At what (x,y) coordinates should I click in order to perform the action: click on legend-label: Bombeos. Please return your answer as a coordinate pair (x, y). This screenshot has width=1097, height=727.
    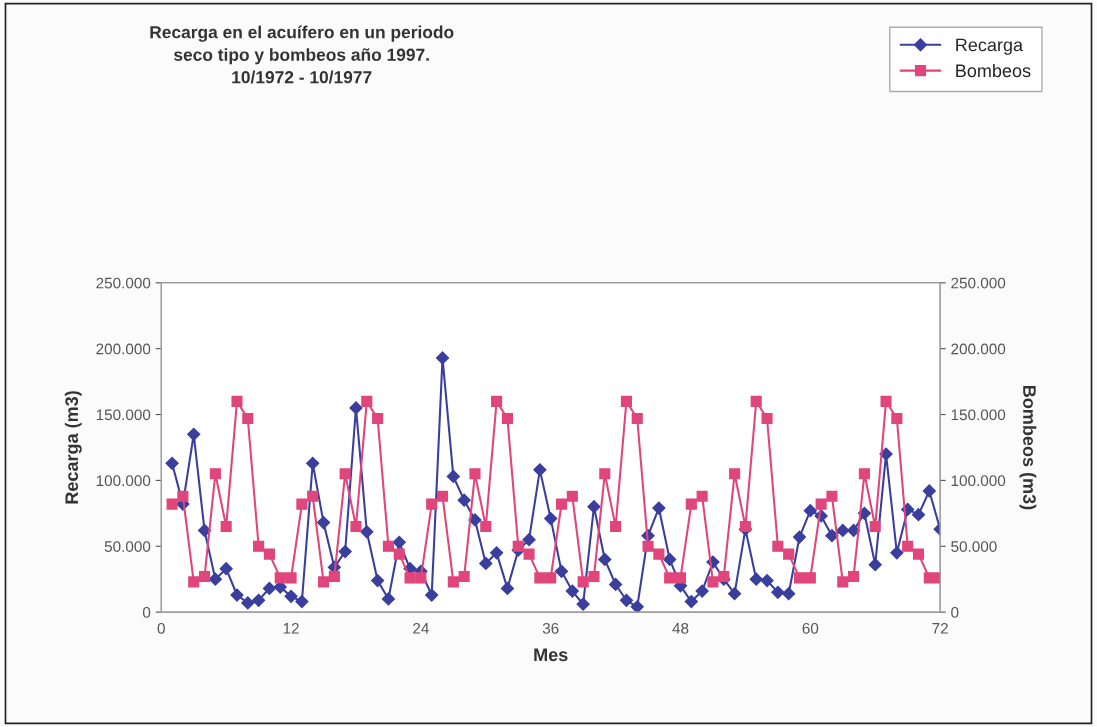
    Looking at the image, I should click on (993, 70).